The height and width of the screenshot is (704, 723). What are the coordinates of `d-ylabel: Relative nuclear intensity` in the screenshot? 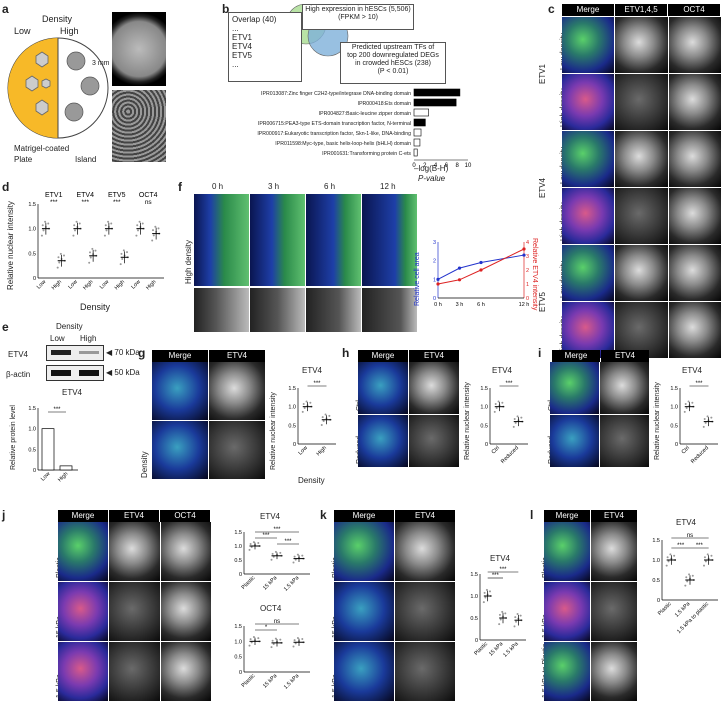 It's located at (10, 245).